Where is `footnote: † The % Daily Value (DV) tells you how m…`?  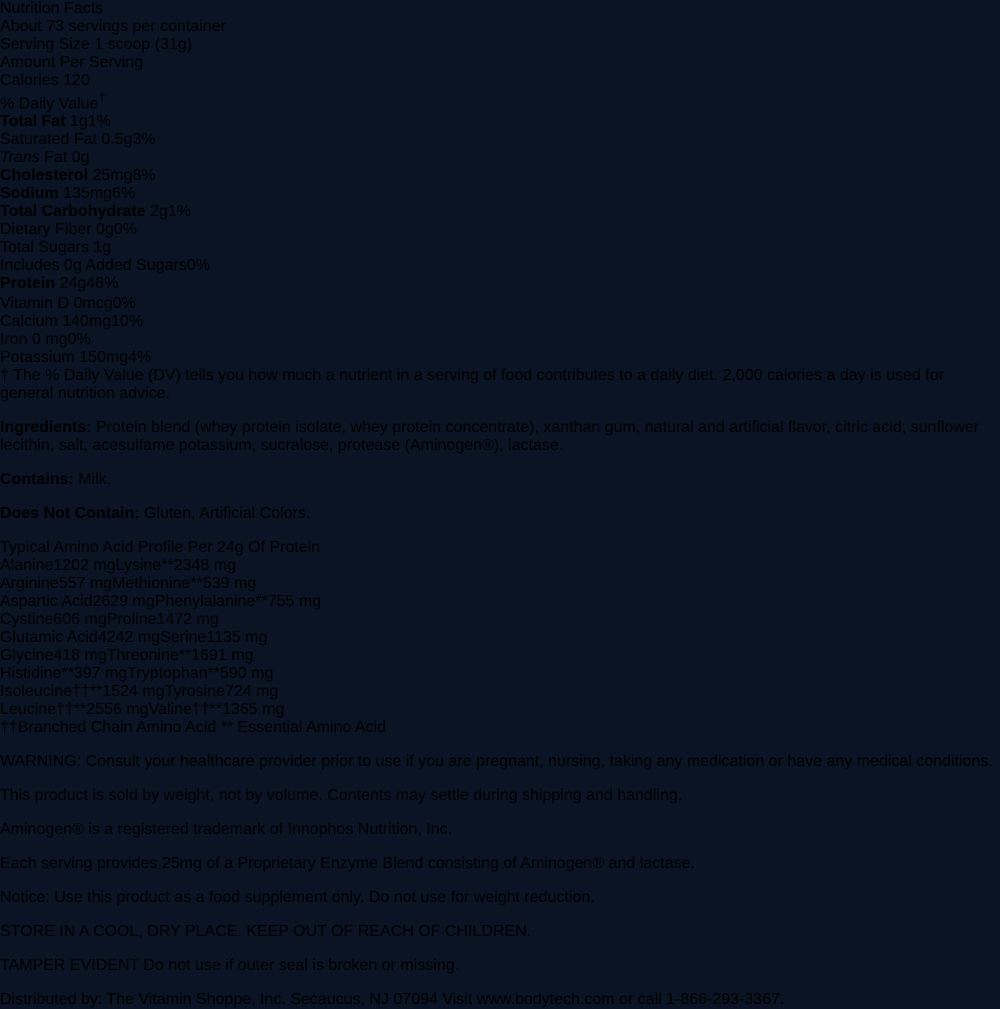 footnote: † The % Daily Value (DV) tells you how m… is located at coordinates (500, 385).